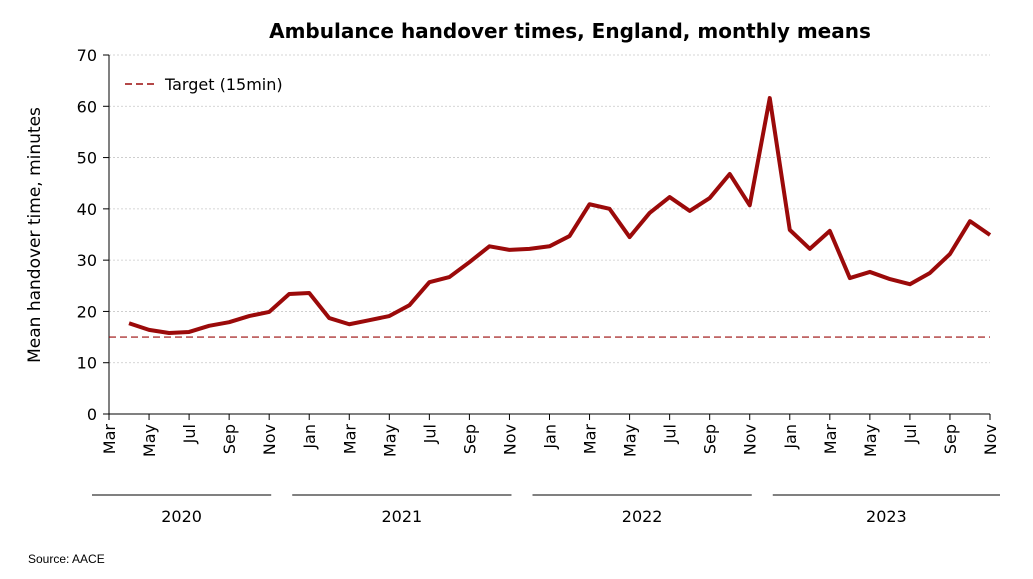 This screenshot has height=579, width=1033. Describe the element at coordinates (66, 559) in the screenshot. I see `source: Source: AACE` at that location.